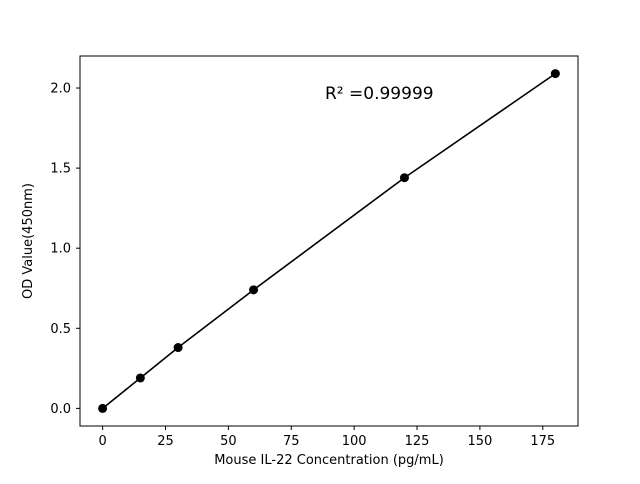 The height and width of the screenshot is (484, 640). I want to click on x-tick-label: 100, so click(354, 441).